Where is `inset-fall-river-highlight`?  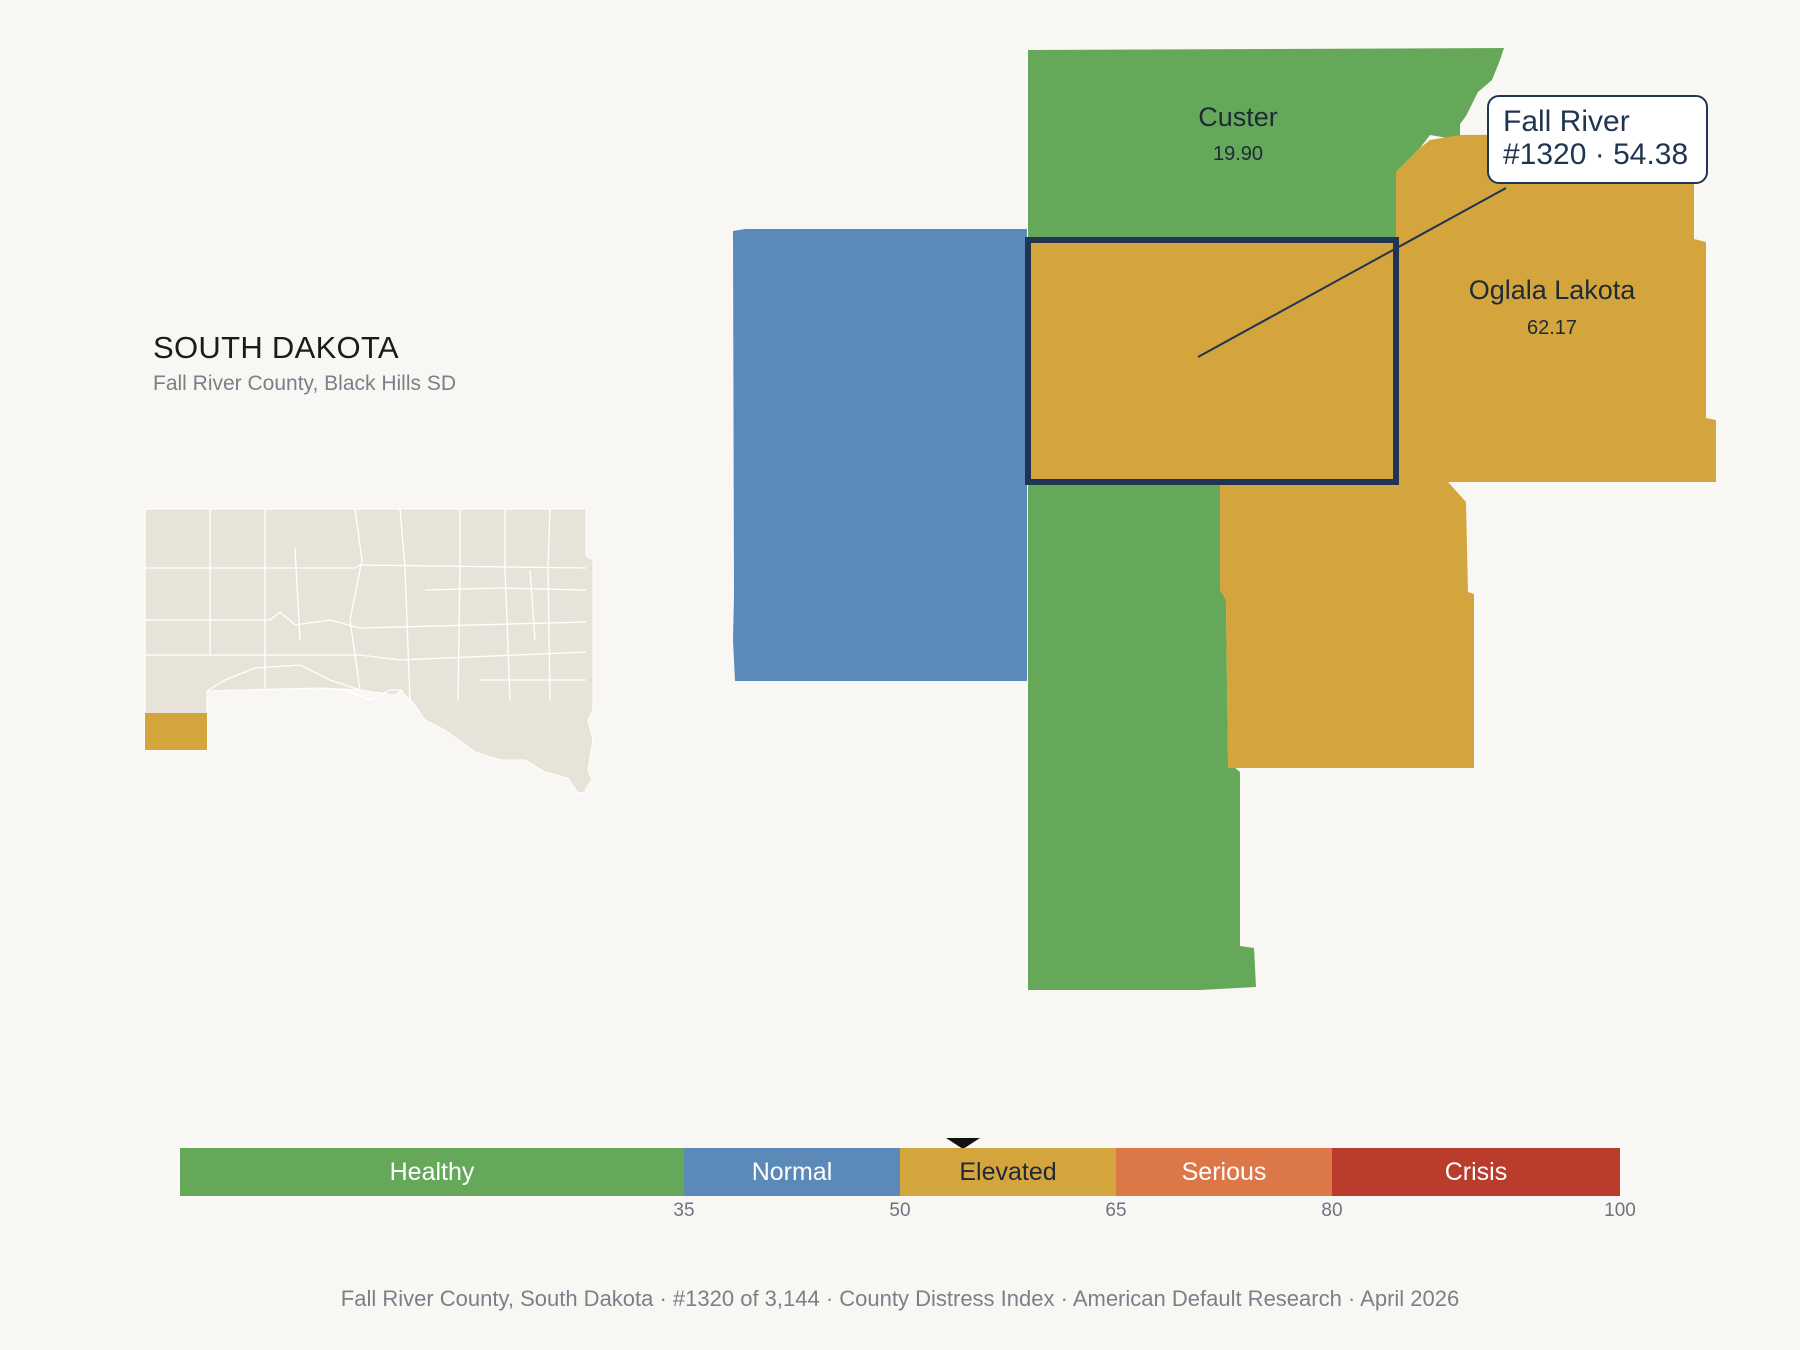 inset-fall-river-highlight is located at coordinates (176, 731).